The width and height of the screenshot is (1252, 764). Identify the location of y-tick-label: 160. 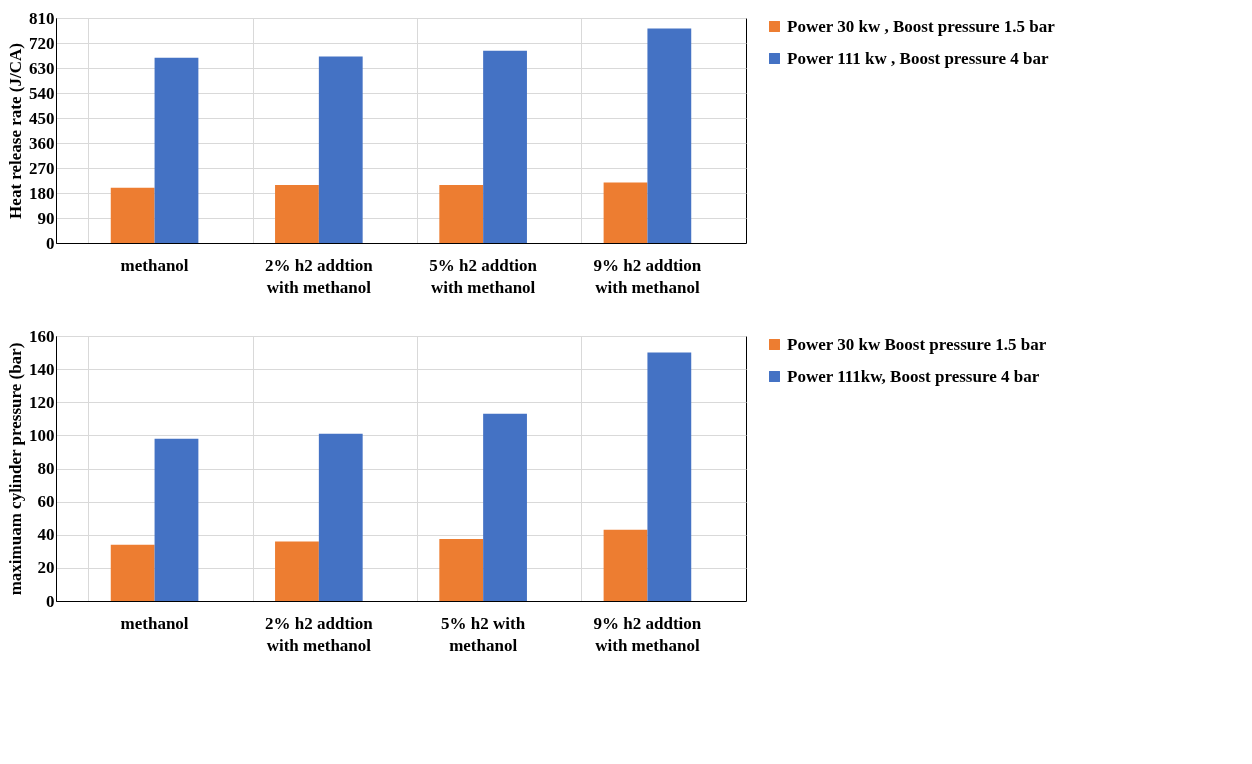
(42, 336).